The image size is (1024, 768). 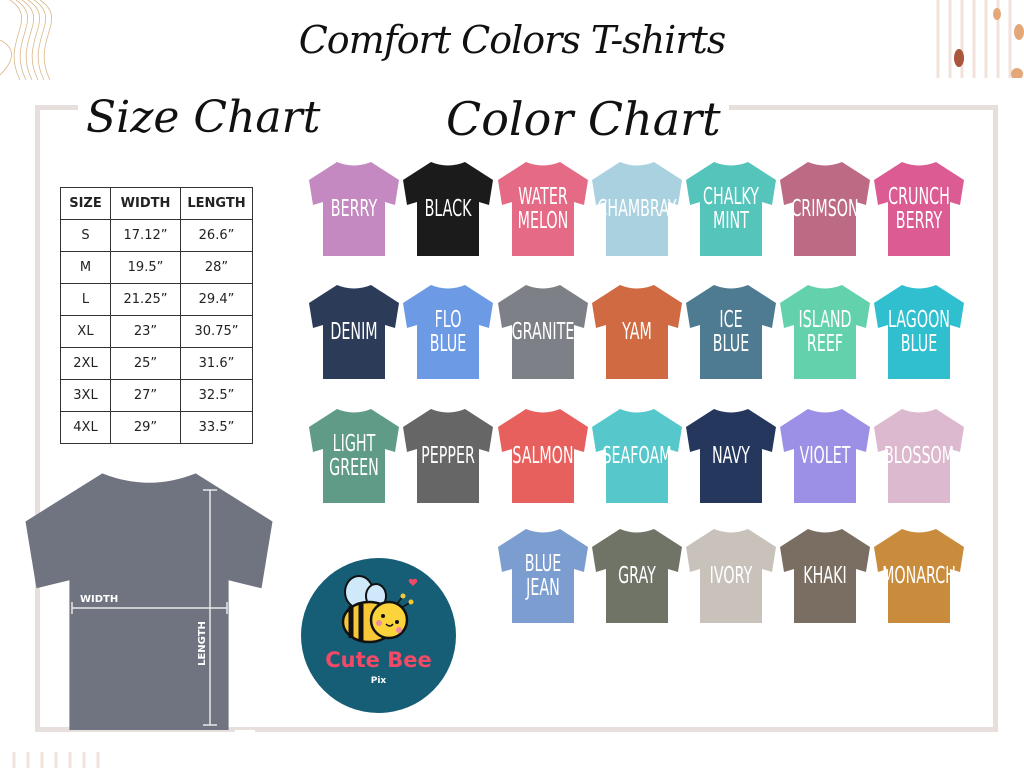 I want to click on width-cell: 29”, so click(x=145, y=427).